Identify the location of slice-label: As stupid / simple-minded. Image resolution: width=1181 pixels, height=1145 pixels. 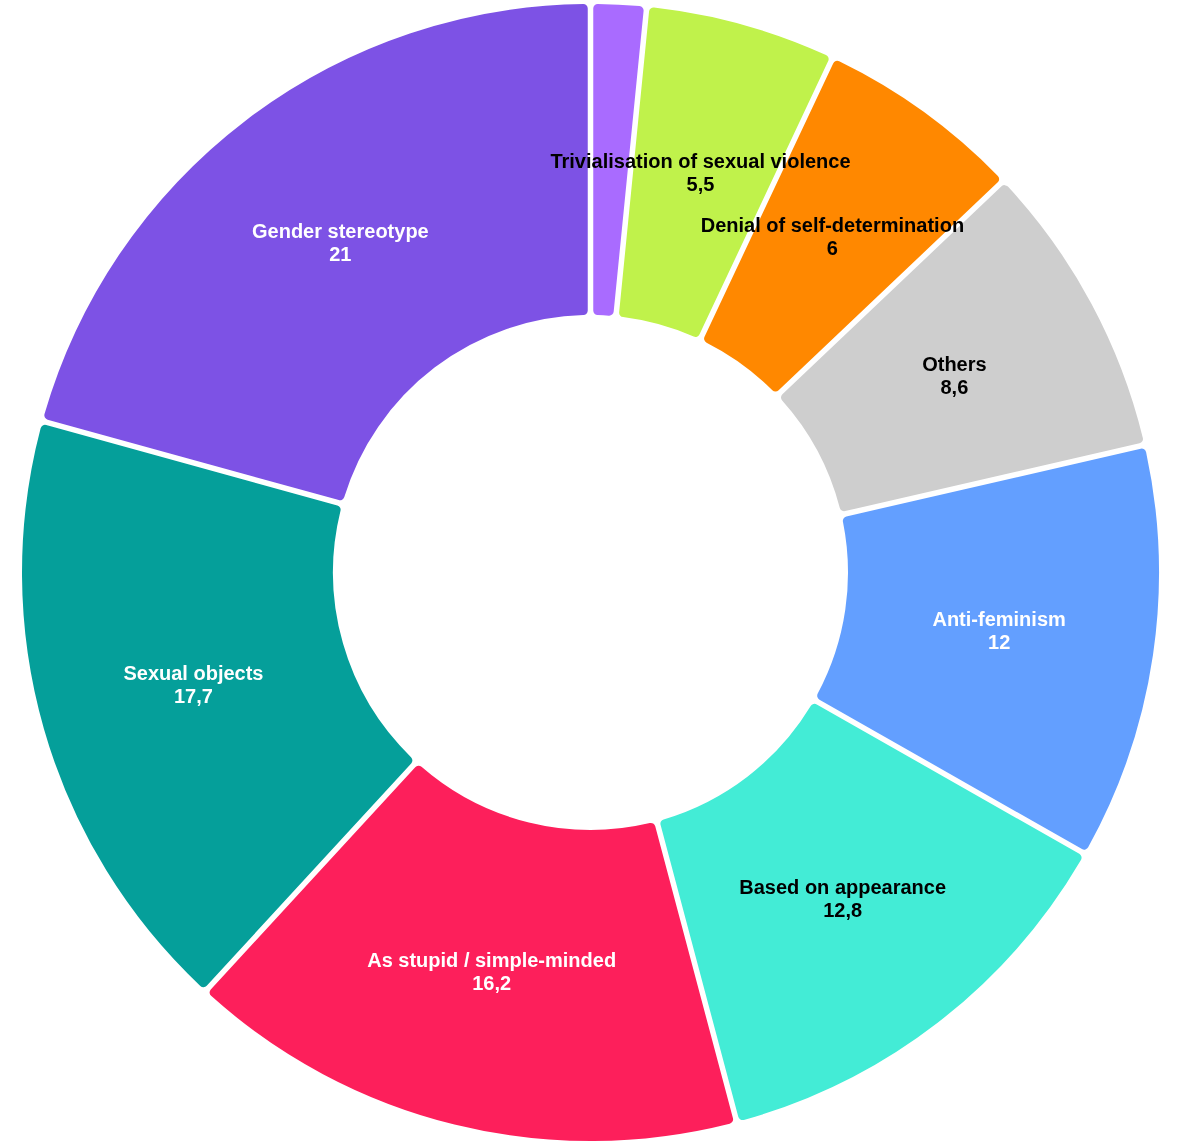
(492, 960).